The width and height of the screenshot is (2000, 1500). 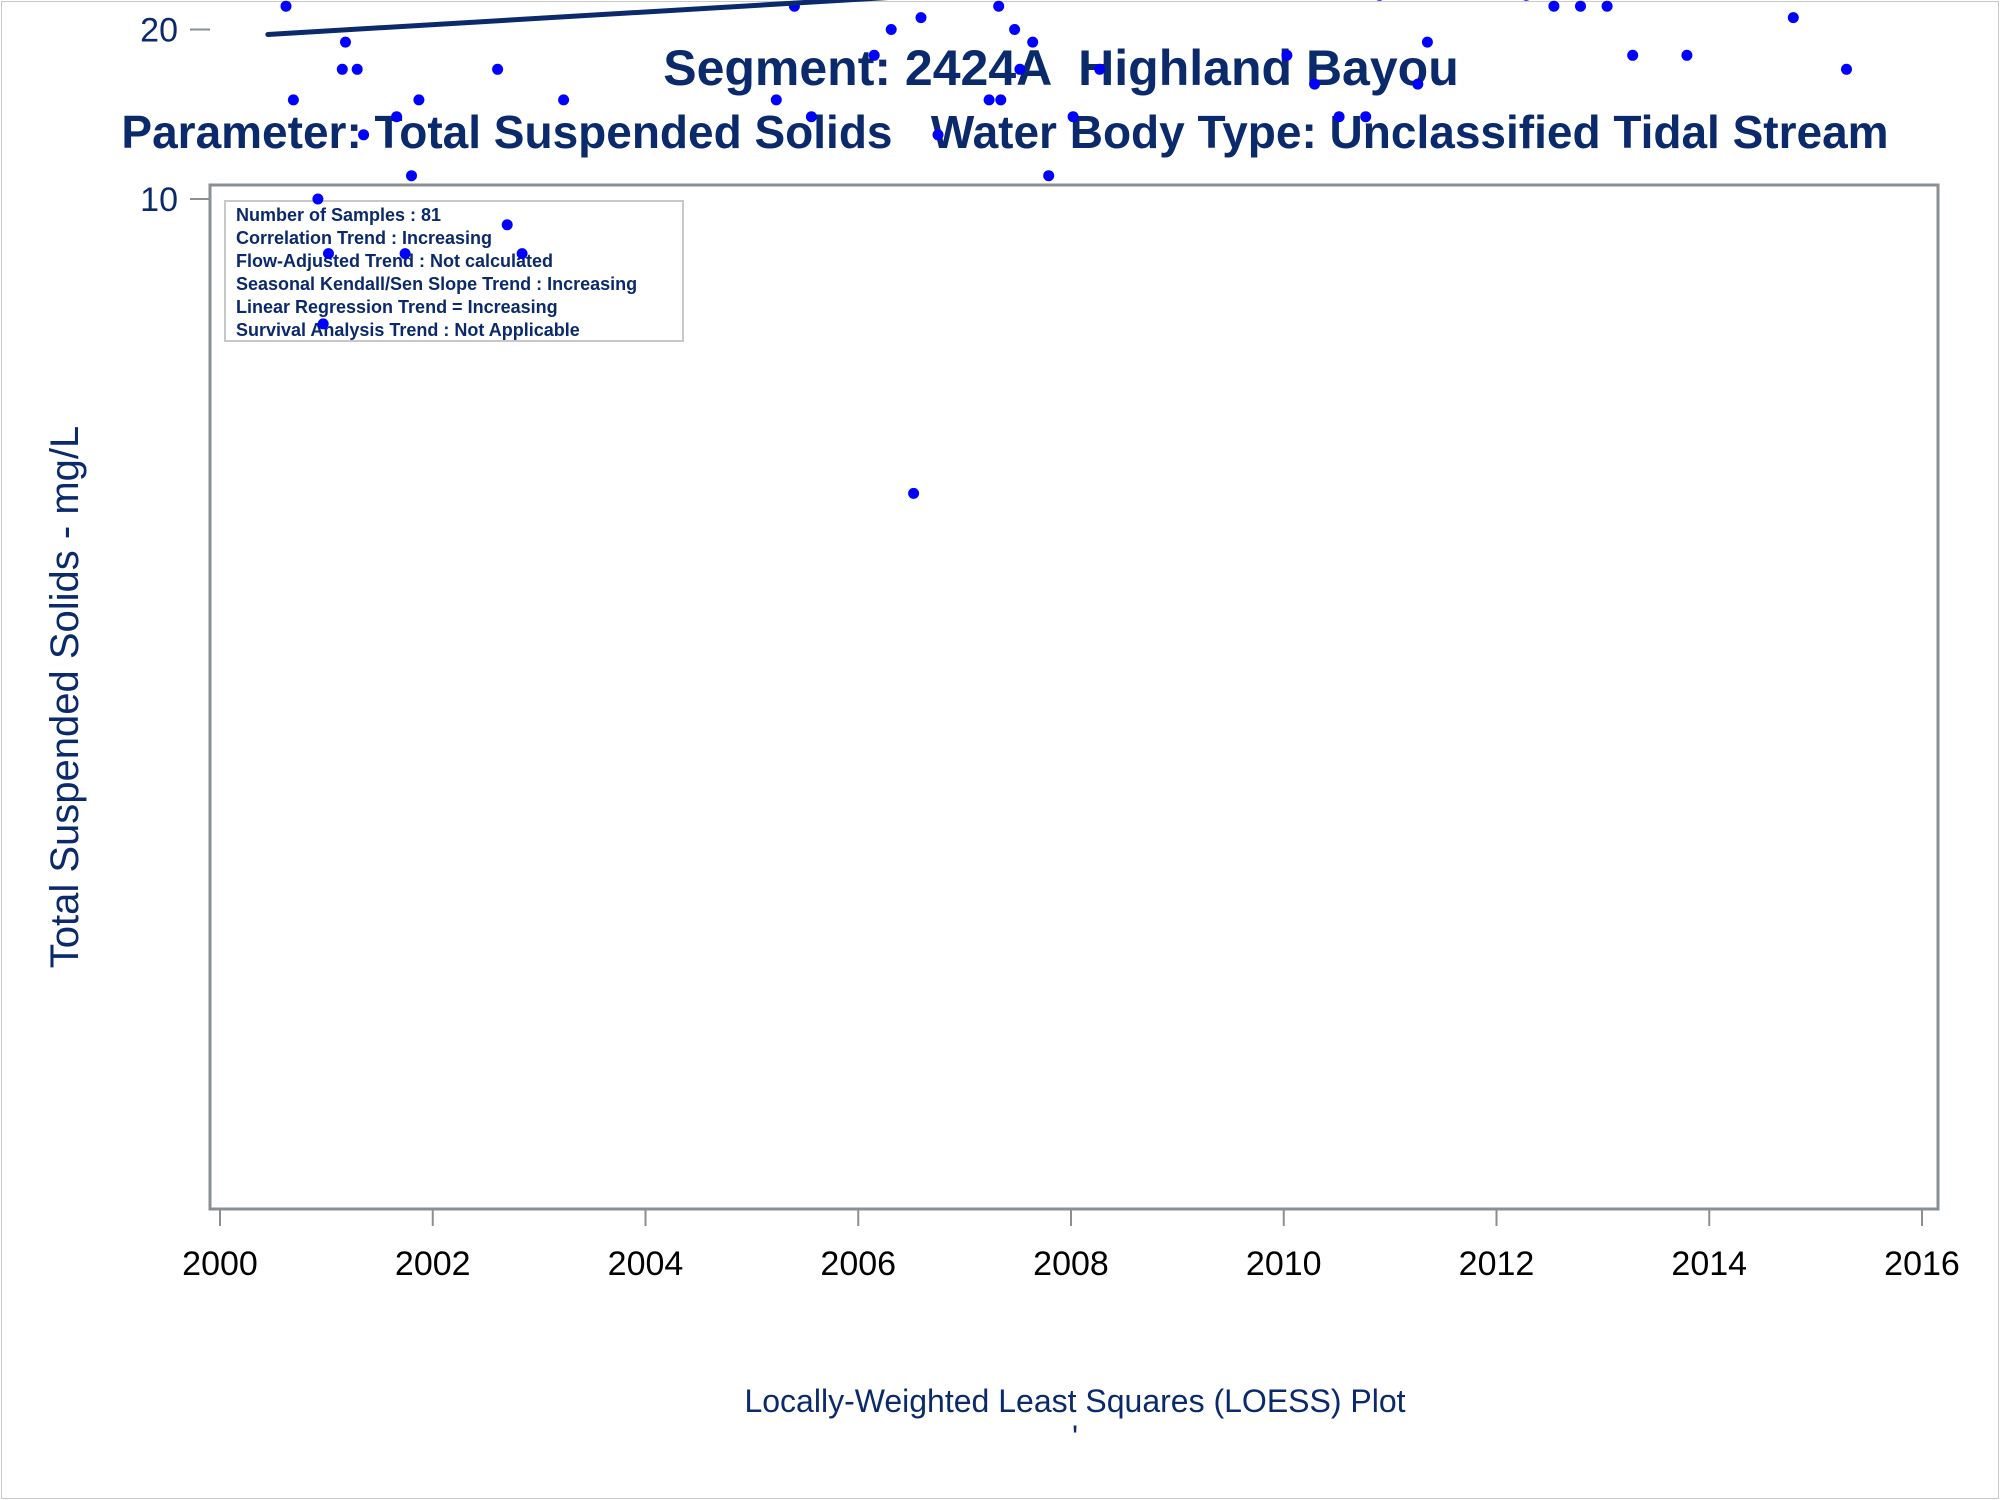 I want to click on x-tick-label: 2016, so click(x=1922, y=1264).